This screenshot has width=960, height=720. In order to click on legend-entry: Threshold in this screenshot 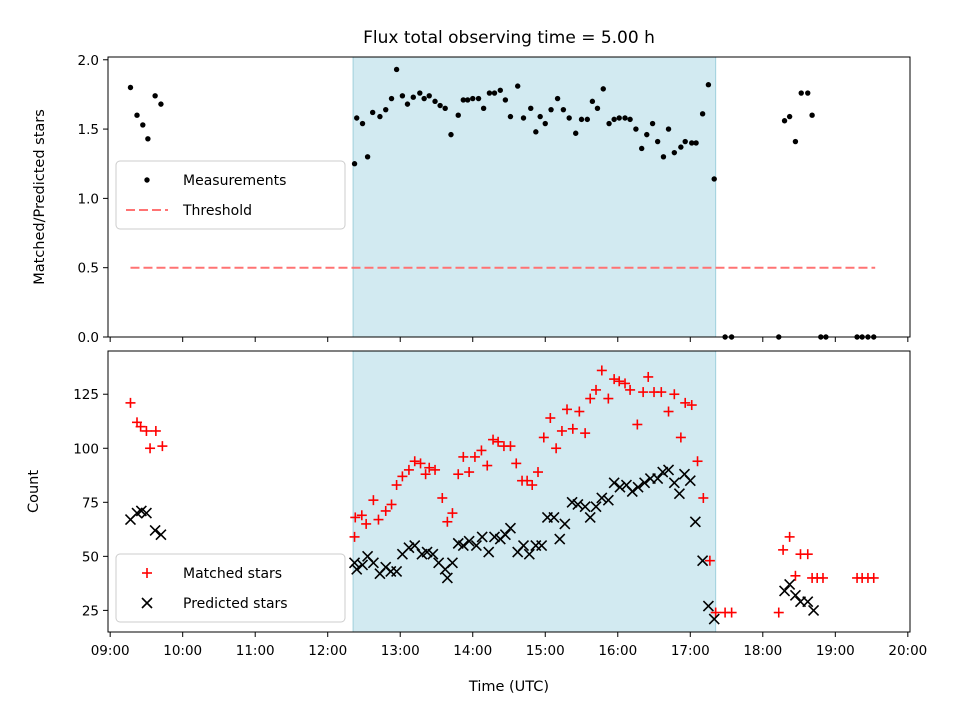, I will do `click(189, 211)`.